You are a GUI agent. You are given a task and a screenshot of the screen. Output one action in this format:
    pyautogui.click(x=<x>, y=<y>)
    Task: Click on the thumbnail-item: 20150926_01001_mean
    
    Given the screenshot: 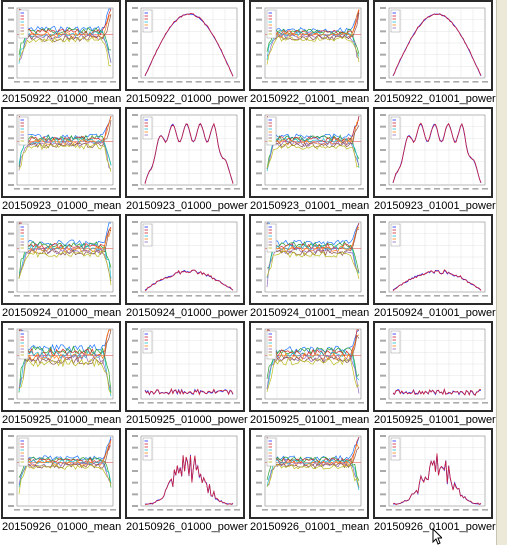 What is the action you would take?
    pyautogui.click(x=310, y=482)
    